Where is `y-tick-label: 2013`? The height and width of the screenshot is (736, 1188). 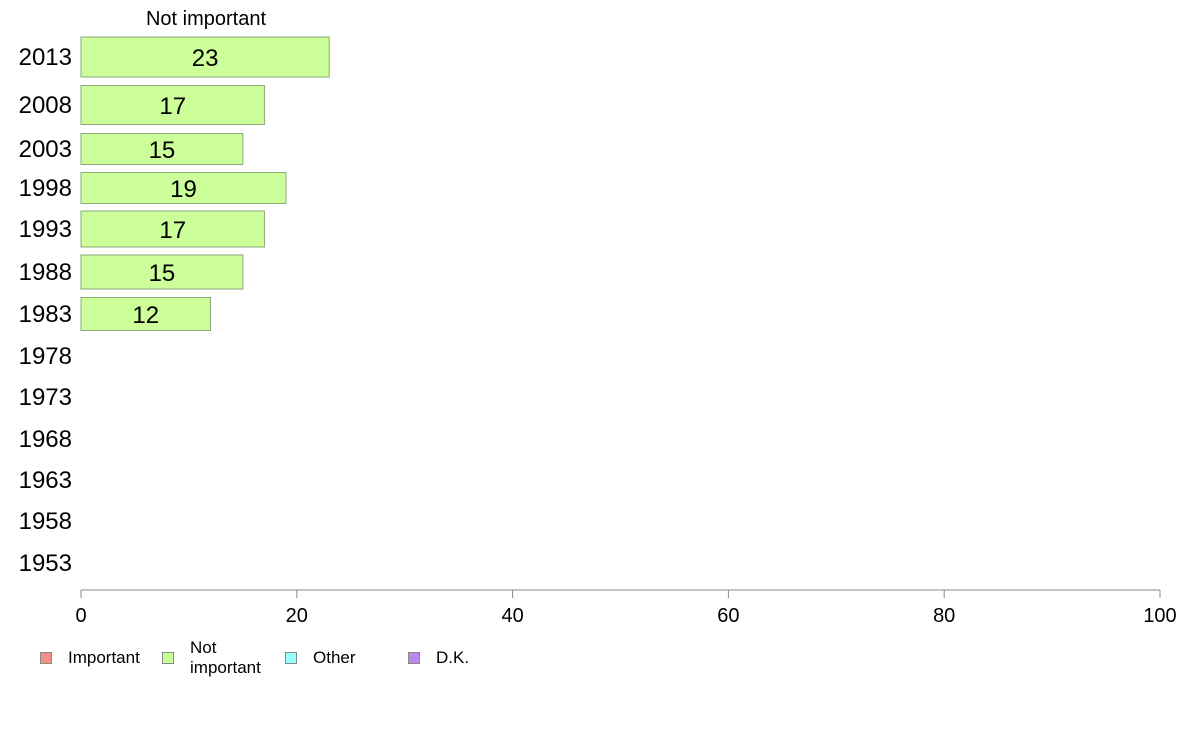
y-tick-label: 2013 is located at coordinates (45, 57).